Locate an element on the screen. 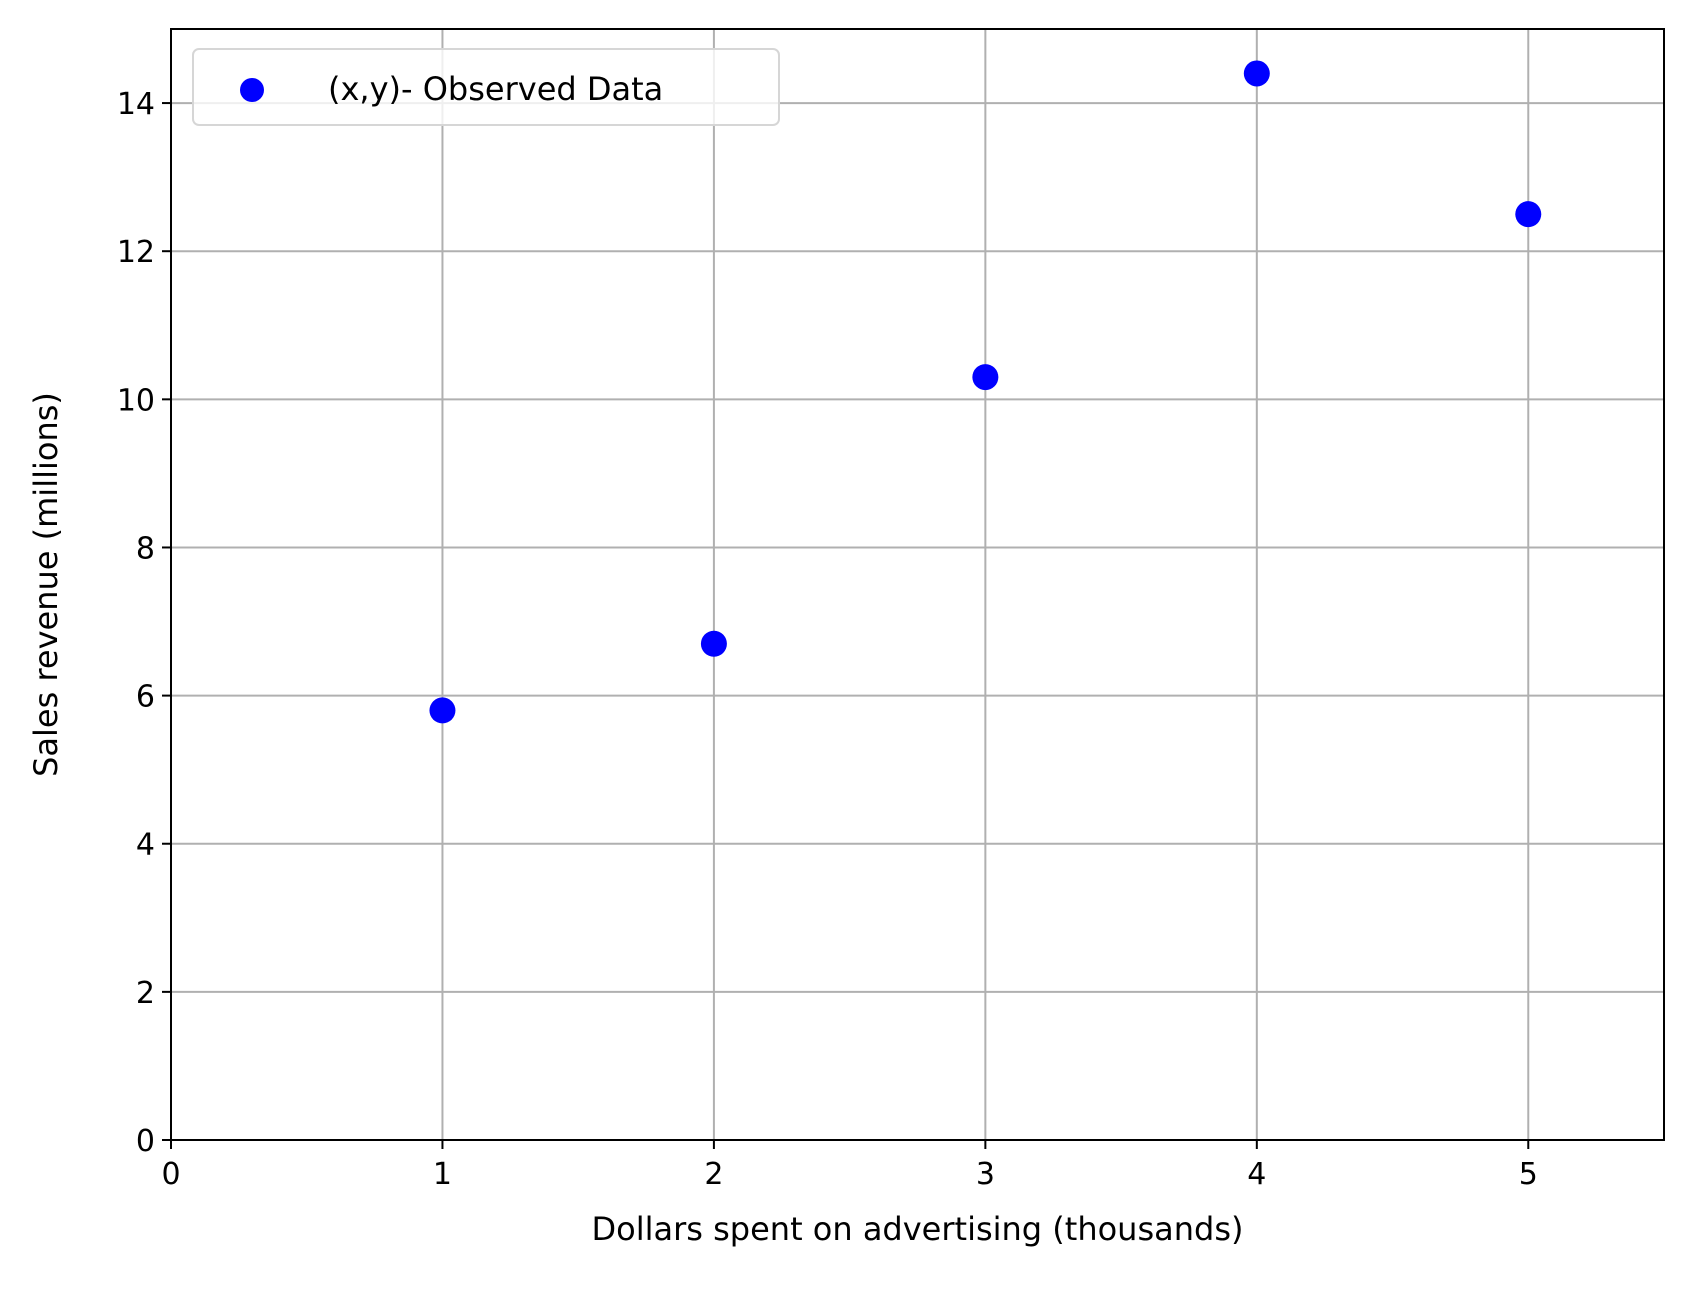 Image resolution: width=1688 pixels, height=1298 pixels. legend: (x,y)- Observed Data is located at coordinates (486, 87).